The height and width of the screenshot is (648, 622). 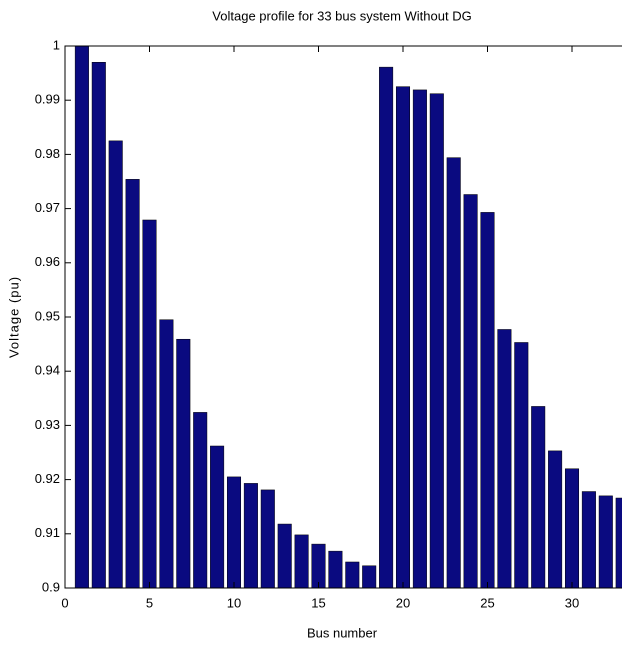 I want to click on x-tick-label: 20, so click(x=403, y=602).